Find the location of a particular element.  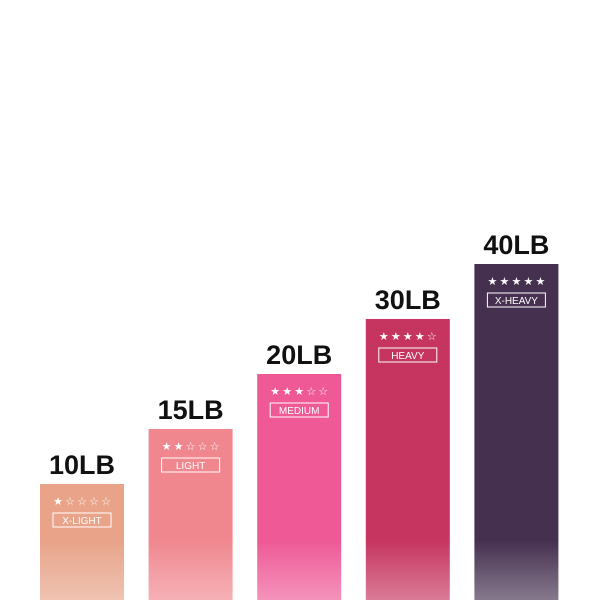

weight-label: 40LB is located at coordinates (516, 245).